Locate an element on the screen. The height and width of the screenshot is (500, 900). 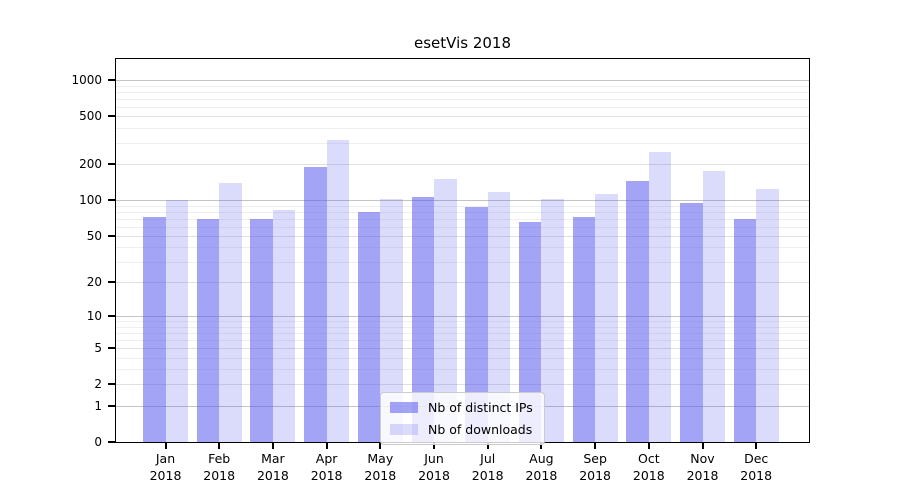
y-tick-label-1000: 1000 is located at coordinates (86, 80).